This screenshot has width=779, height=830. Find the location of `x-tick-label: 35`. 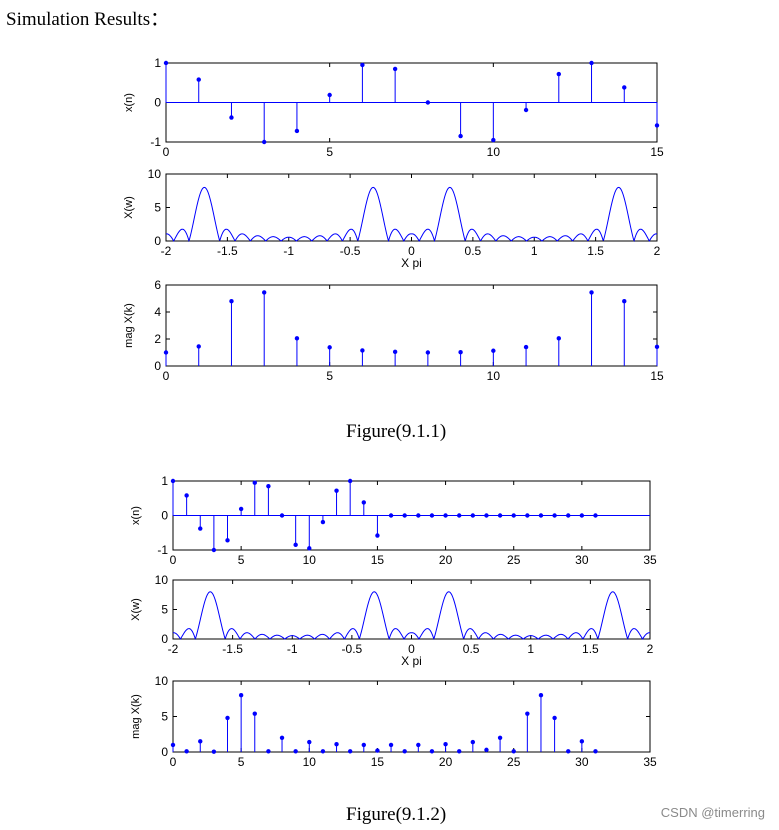

x-tick-label: 35 is located at coordinates (650, 560).